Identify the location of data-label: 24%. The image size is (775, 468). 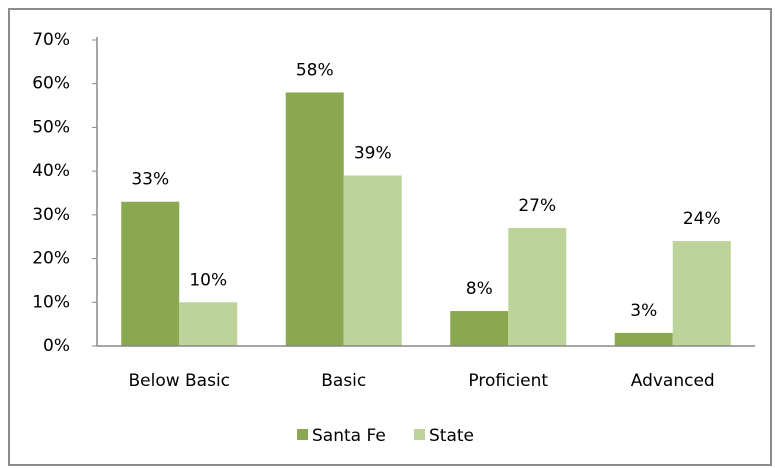
(702, 219).